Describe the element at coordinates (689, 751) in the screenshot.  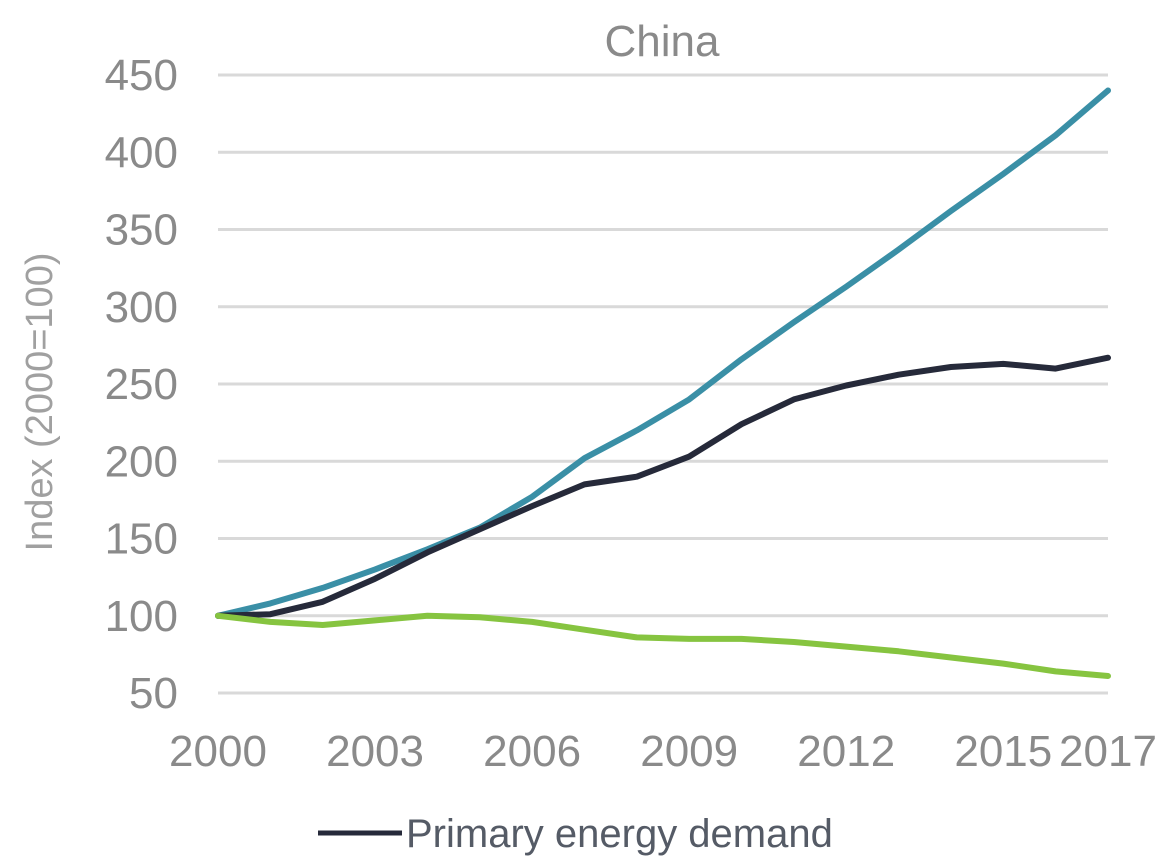
I see `x-tick-label-2009: 2009` at that location.